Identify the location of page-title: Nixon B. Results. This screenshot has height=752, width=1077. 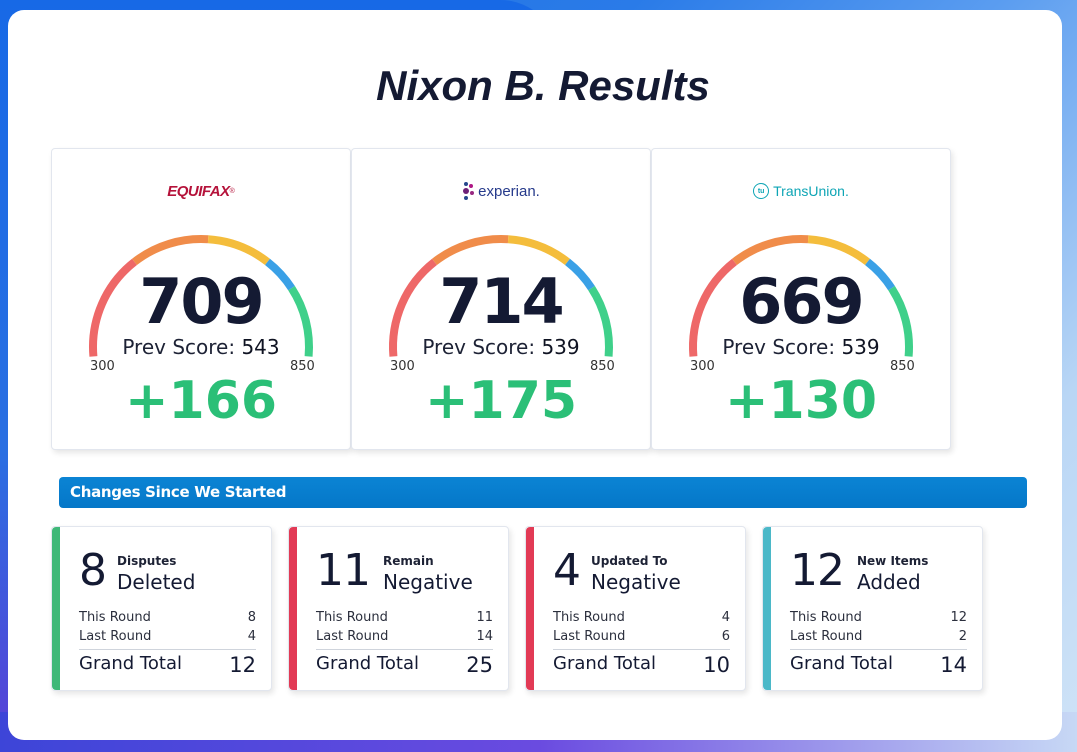
(543, 85).